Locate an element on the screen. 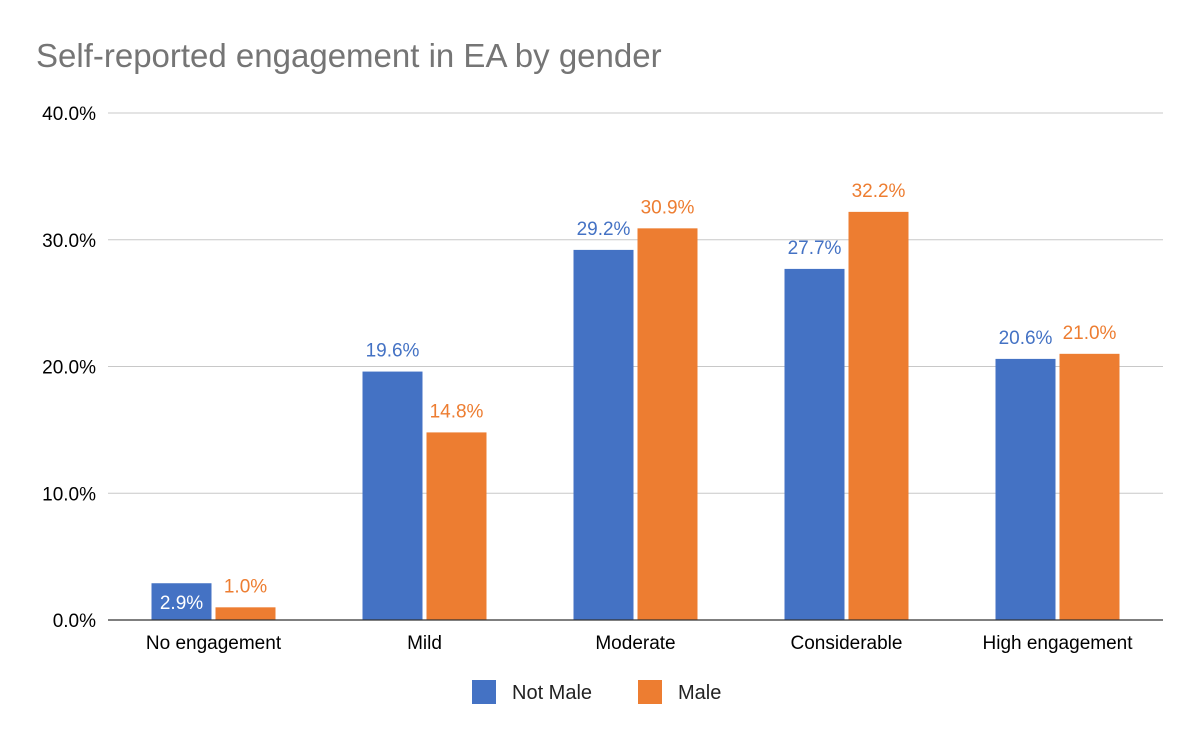  data-label: 32.2% is located at coordinates (879, 191).